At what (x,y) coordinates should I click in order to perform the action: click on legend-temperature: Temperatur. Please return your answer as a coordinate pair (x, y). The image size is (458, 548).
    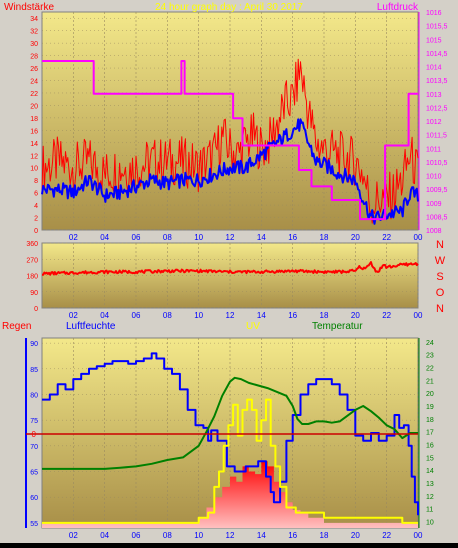
    Looking at the image, I should click on (337, 326).